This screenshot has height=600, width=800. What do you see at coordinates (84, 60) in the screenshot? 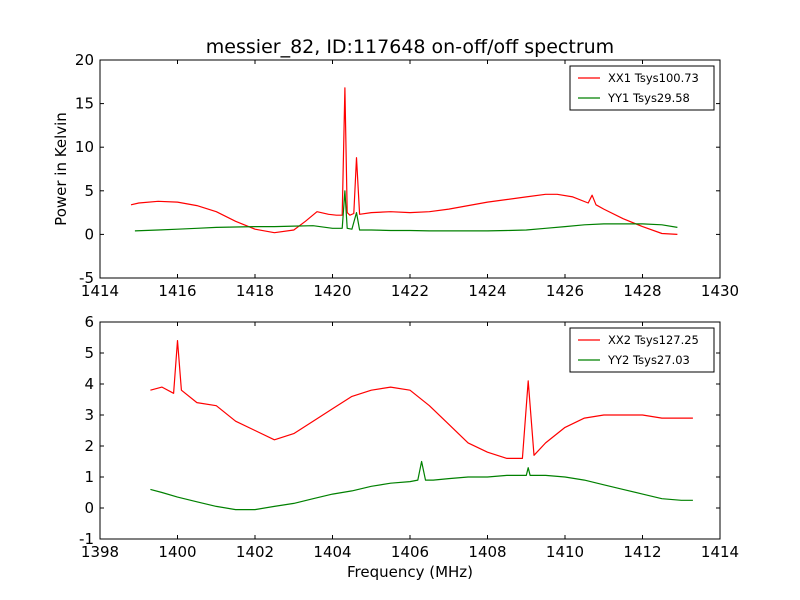
I see `y-tick-label: 20` at bounding box center [84, 60].